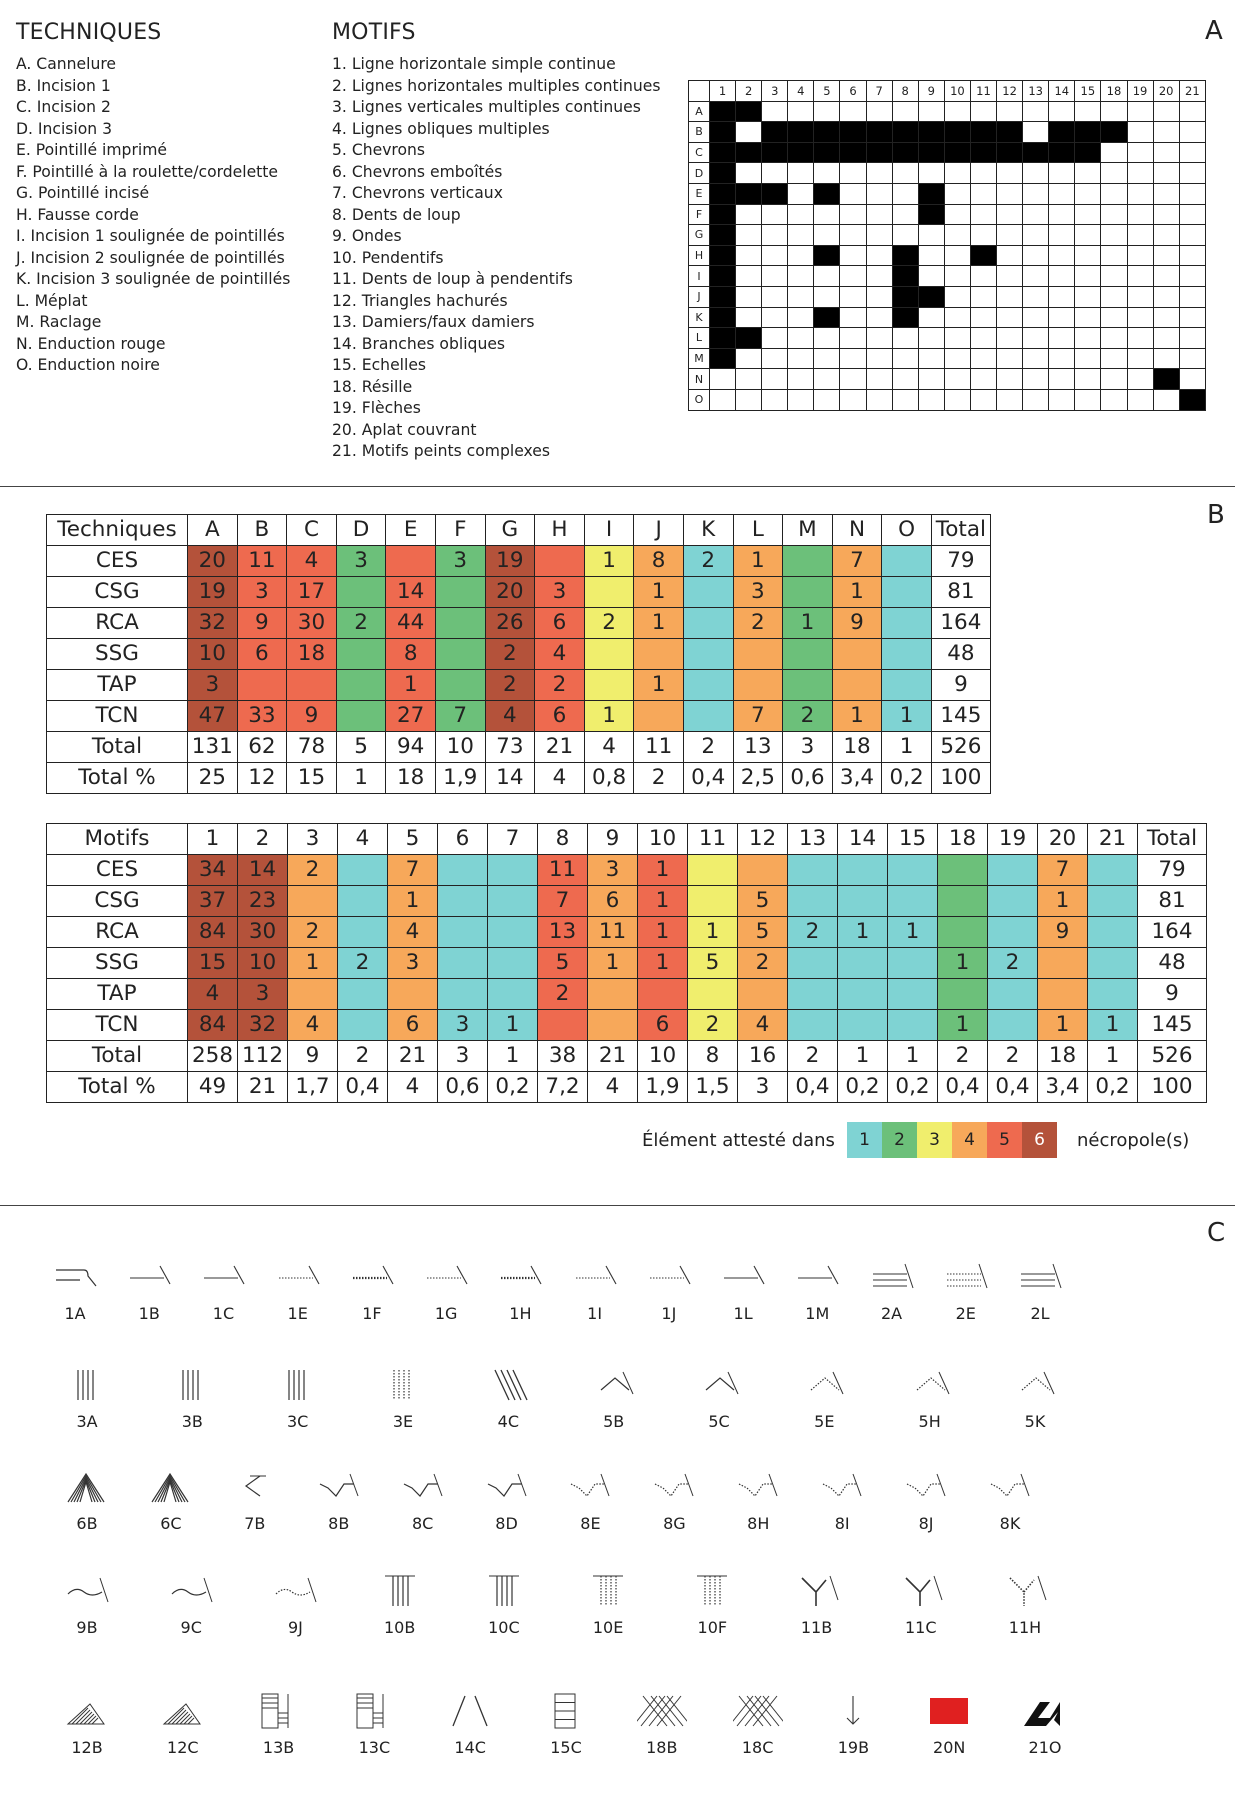 The height and width of the screenshot is (1813, 1235). What do you see at coordinates (59, 322) in the screenshot?
I see `technique-item: M. Raclage` at bounding box center [59, 322].